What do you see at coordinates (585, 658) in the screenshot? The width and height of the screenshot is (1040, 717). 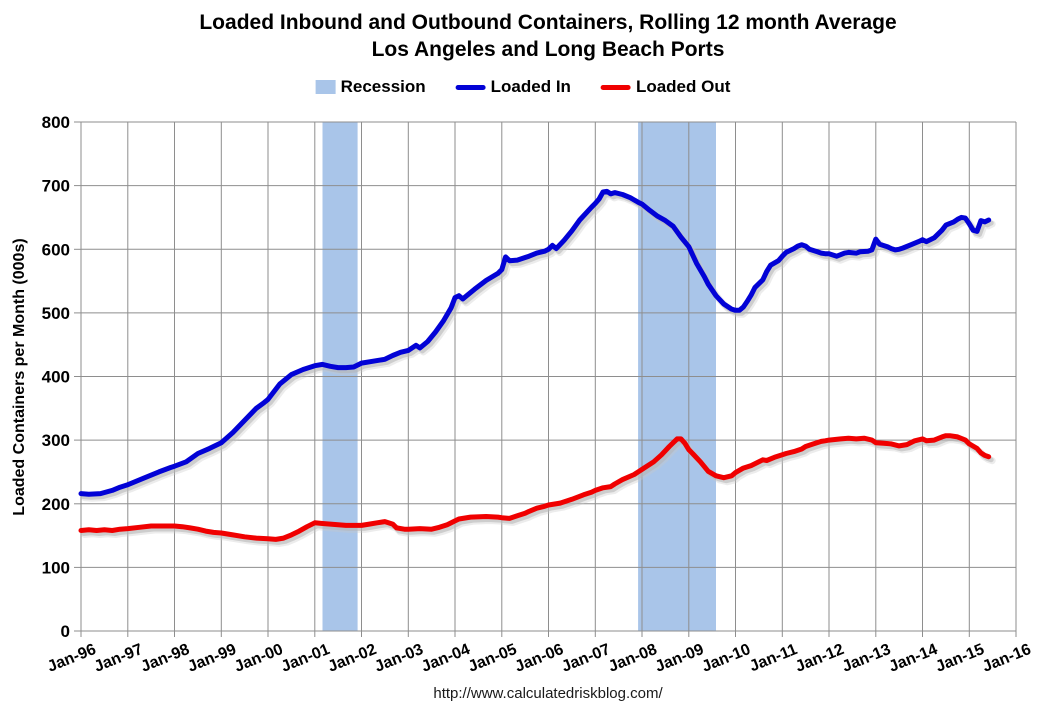 I see `x-tick-label: Jan-07` at bounding box center [585, 658].